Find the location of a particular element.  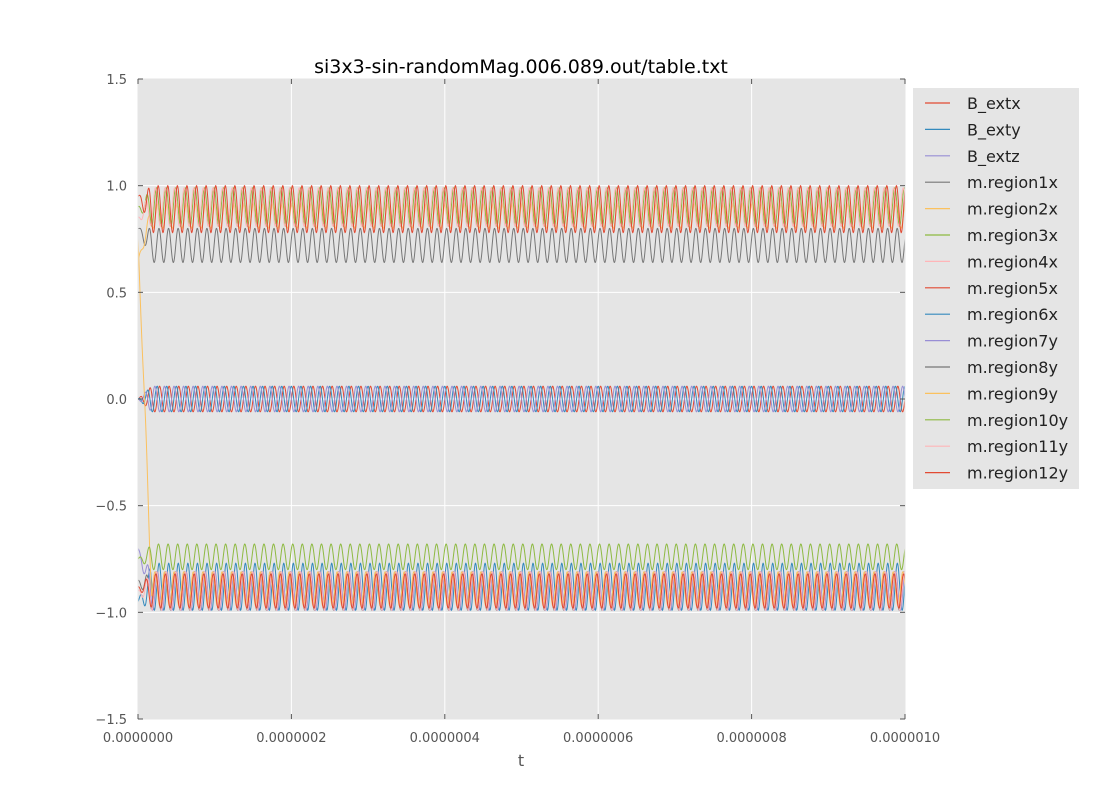

legend-label-m-region7y: m.region7y is located at coordinates (1012, 341).